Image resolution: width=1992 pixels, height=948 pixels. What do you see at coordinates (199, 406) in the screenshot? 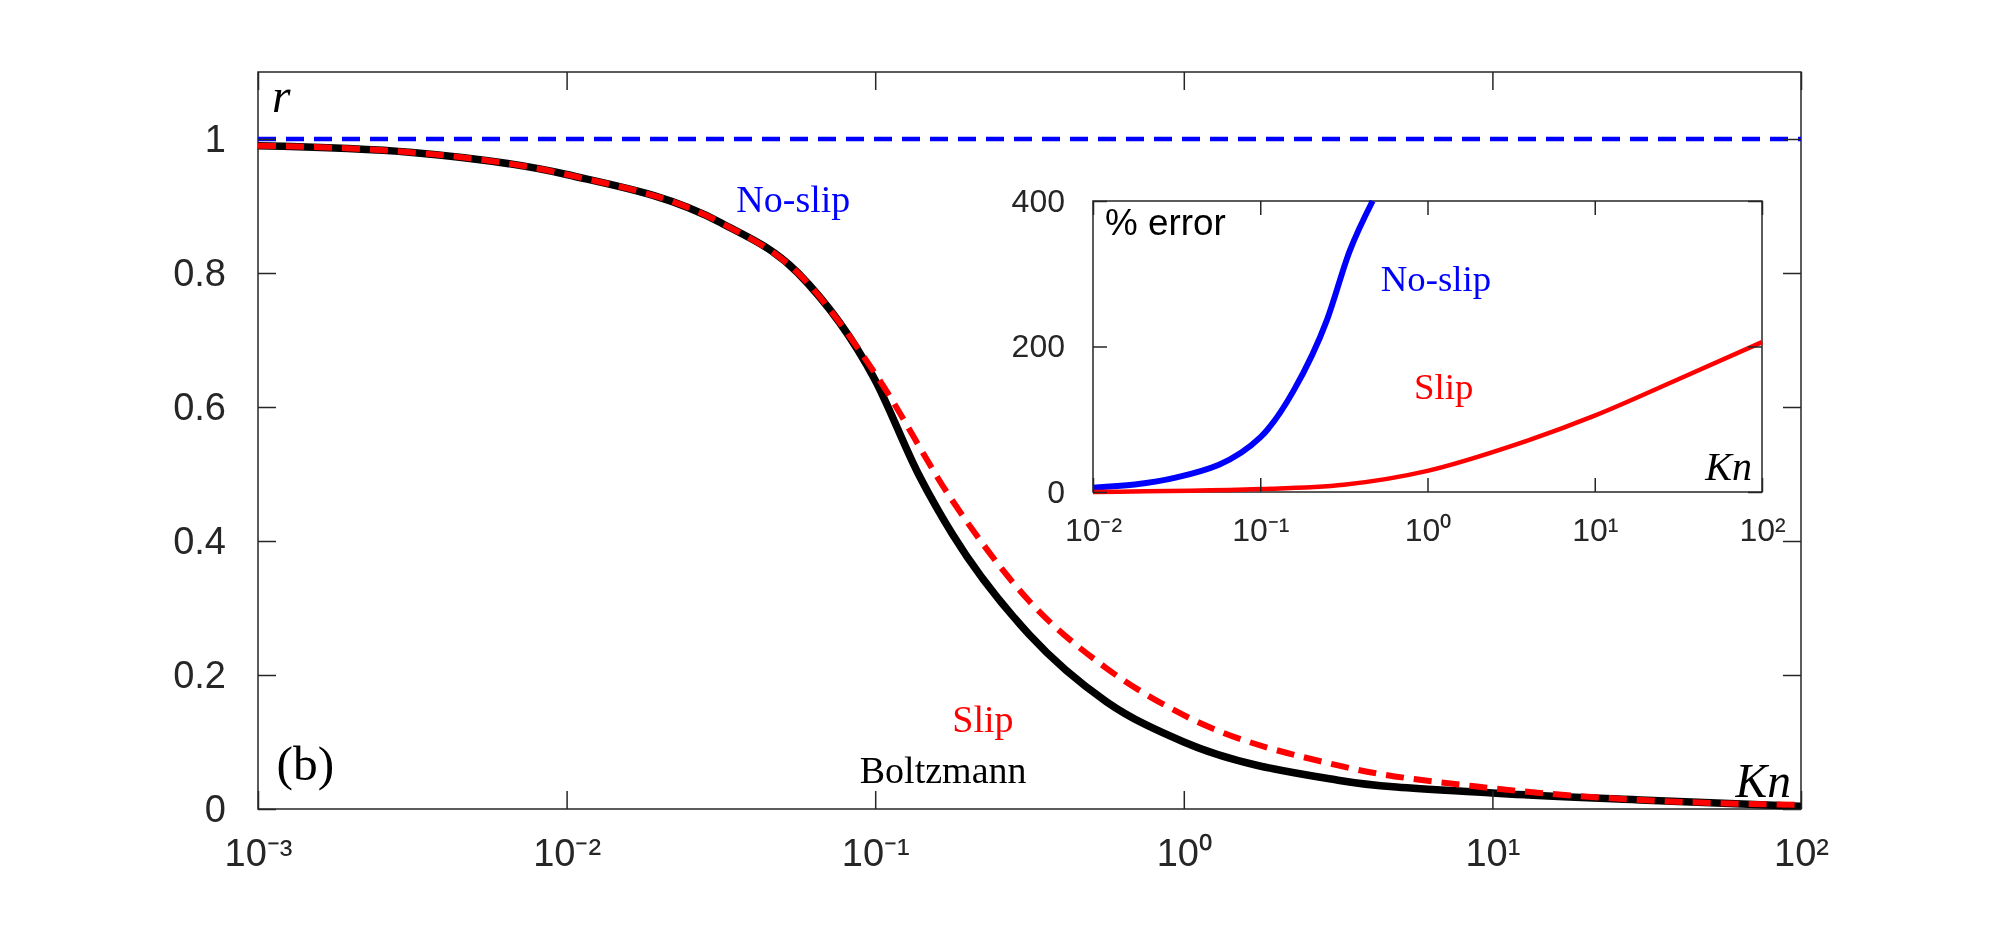
I see `y-tick-label: 0.6` at bounding box center [199, 406].